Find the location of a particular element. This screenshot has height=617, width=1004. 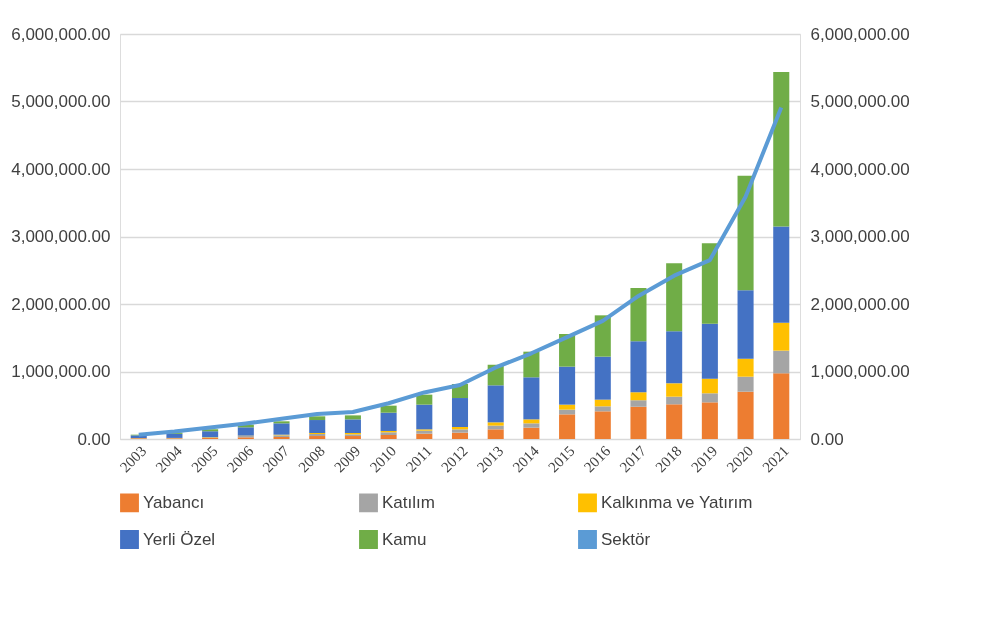

legend-label: Kalkınma ve Yatırım is located at coordinates (677, 502).